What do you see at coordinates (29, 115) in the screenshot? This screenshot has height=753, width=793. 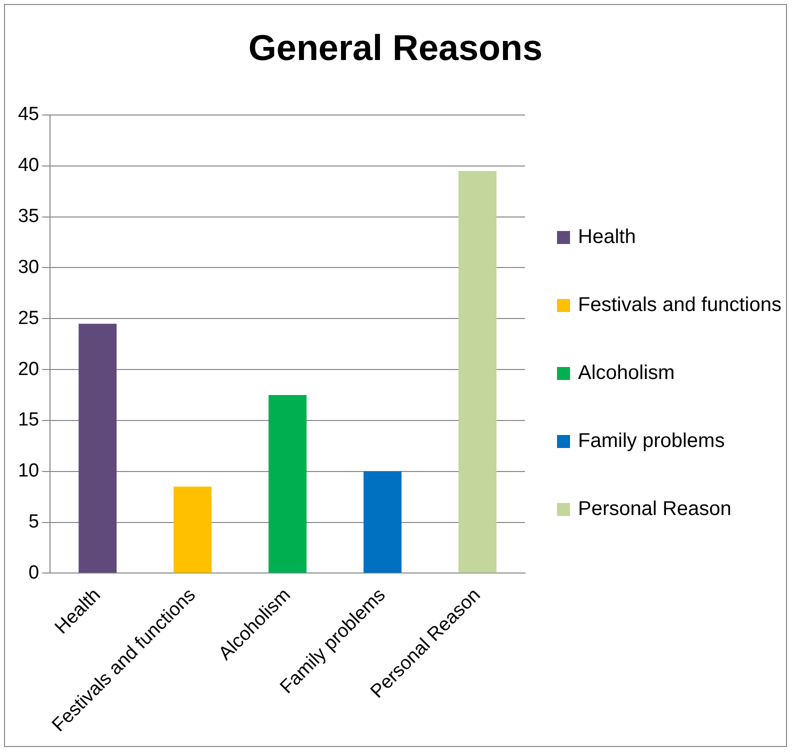 I see `y-tick-label: 45` at bounding box center [29, 115].